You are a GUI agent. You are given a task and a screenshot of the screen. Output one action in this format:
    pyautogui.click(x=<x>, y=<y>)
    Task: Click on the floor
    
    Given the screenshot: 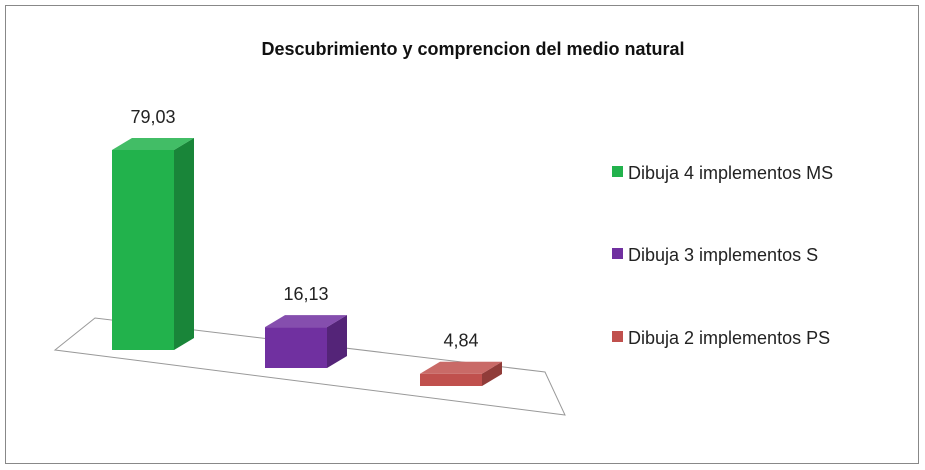 What is the action you would take?
    pyautogui.click(x=309, y=366)
    